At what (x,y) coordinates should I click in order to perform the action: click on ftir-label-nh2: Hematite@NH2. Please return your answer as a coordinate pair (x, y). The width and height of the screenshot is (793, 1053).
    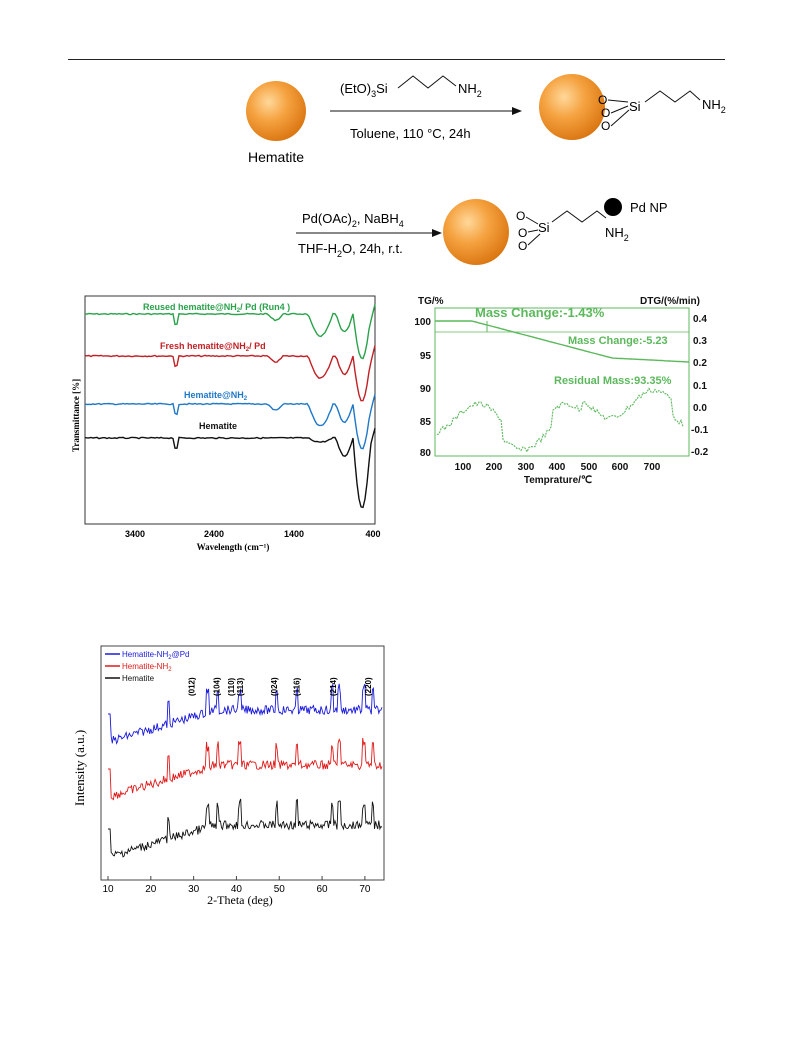
    Looking at the image, I should click on (216, 396).